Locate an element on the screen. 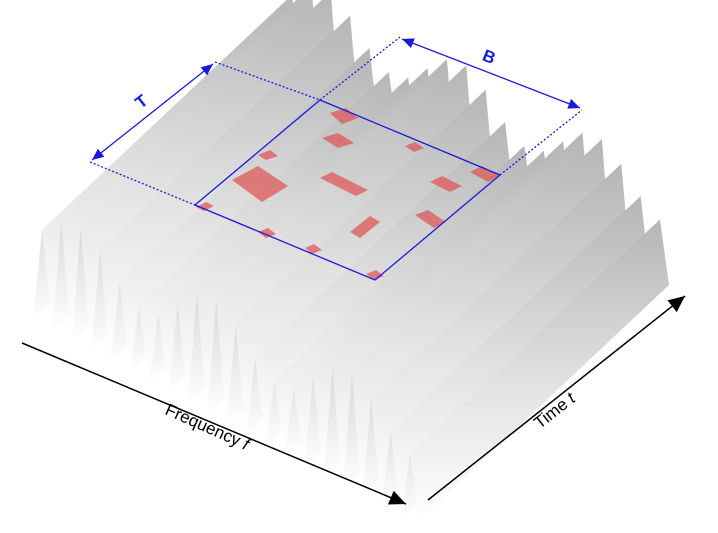 This screenshot has width=718, height=533. axis-symbol: f is located at coordinates (247, 445).